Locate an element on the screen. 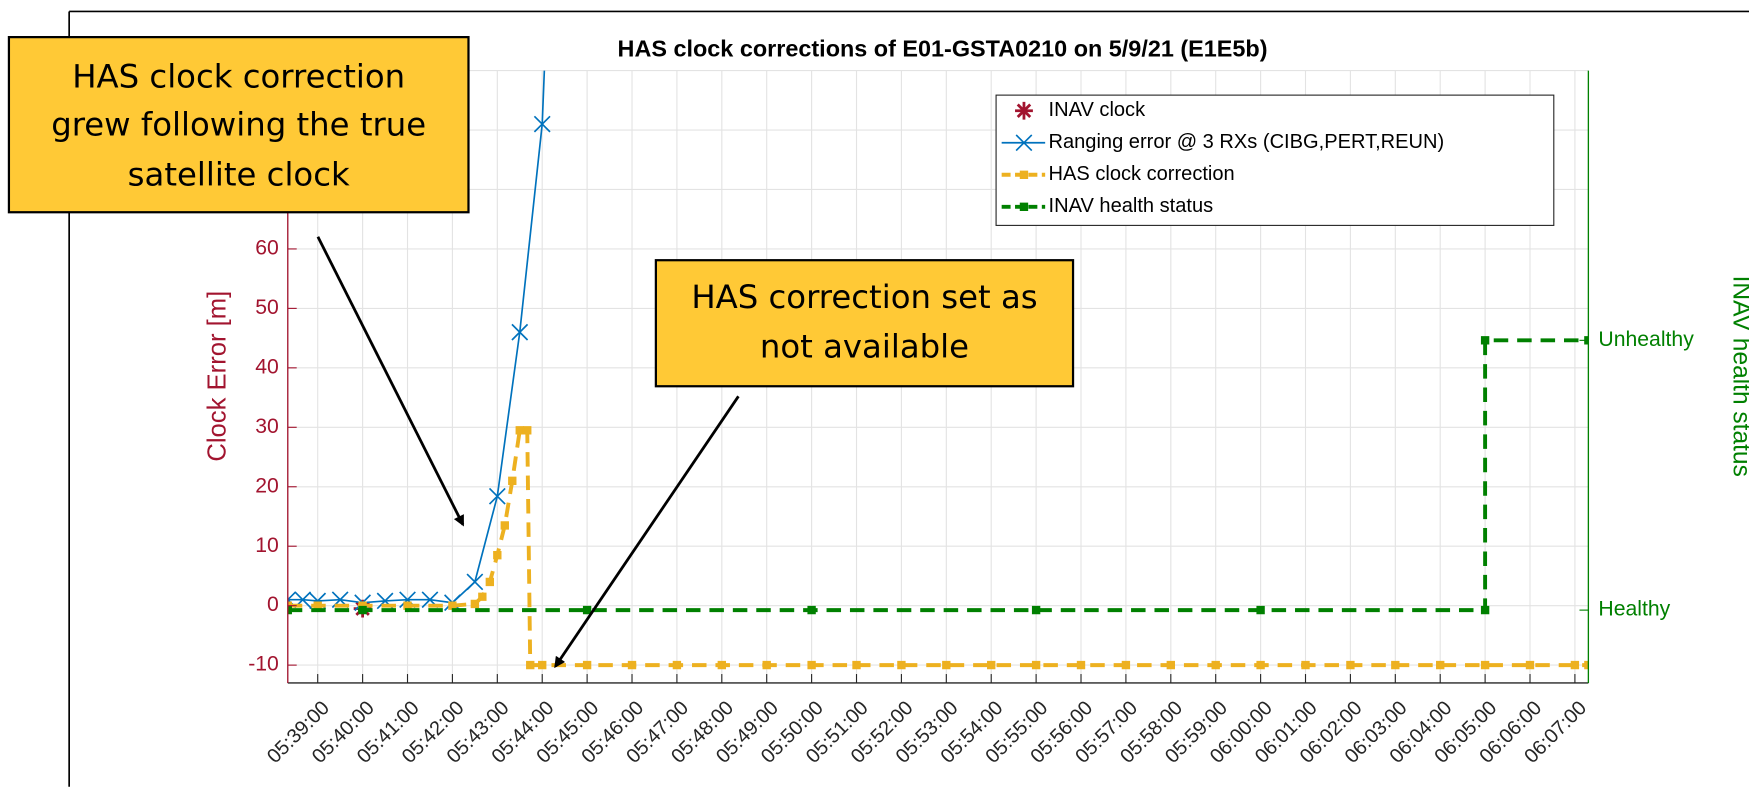 Image resolution: width=1749 pixels, height=792 pixels. legend-label: INAV health status is located at coordinates (1131, 206).